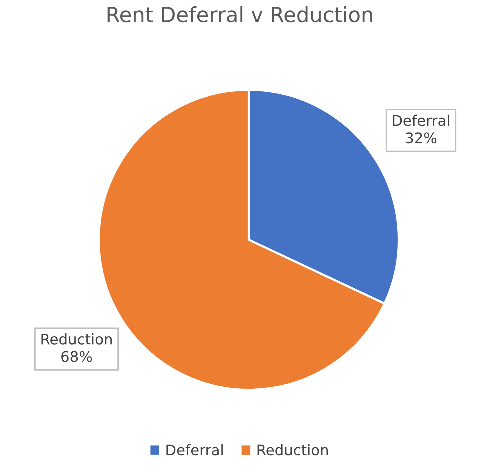 The height and width of the screenshot is (474, 480). Describe the element at coordinates (421, 138) in the screenshot. I see `data-label: 32%` at that location.